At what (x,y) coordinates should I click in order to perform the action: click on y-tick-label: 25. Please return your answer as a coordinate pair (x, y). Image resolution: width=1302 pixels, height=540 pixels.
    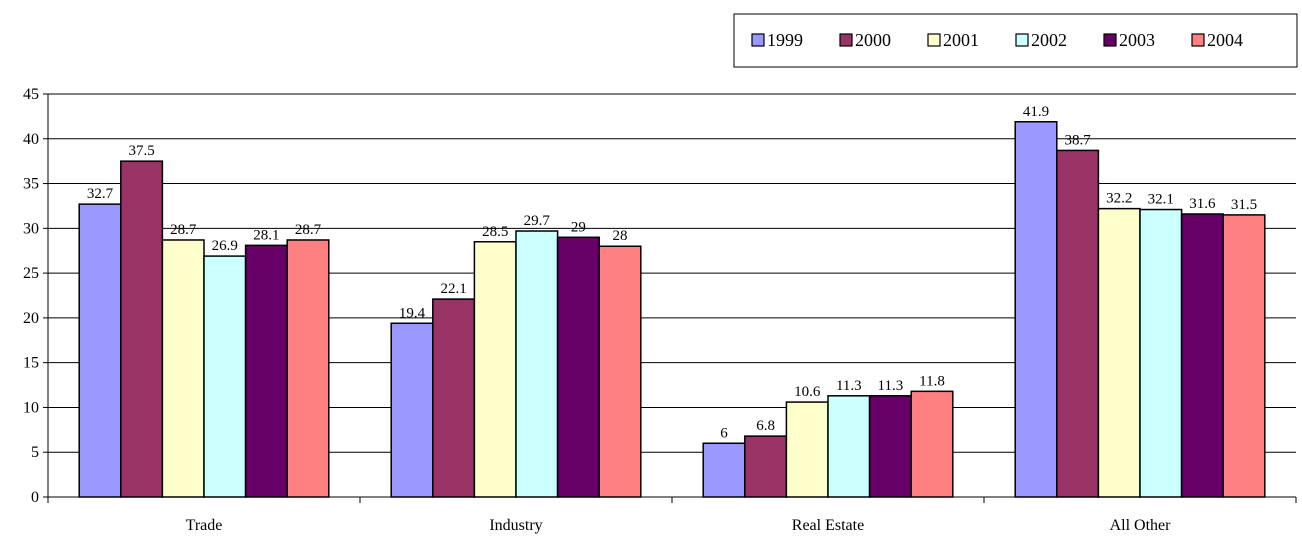
    Looking at the image, I should click on (31, 273).